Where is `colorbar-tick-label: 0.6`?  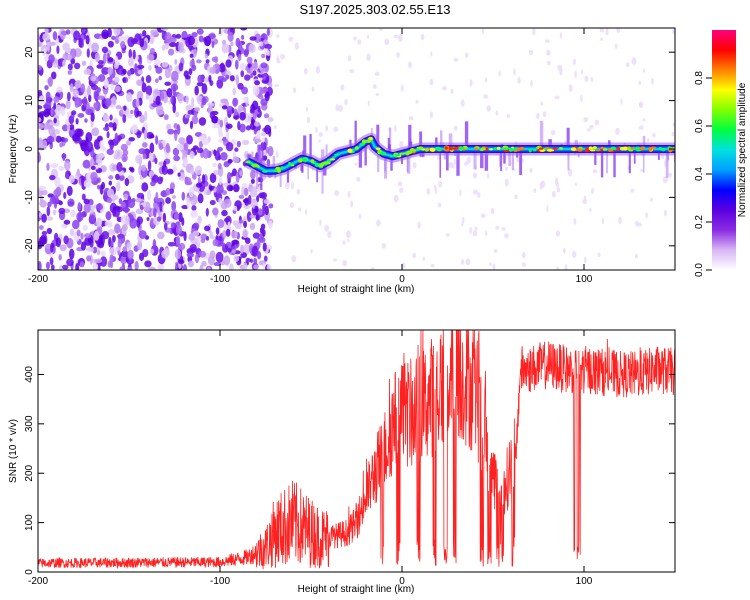 colorbar-tick-label: 0.6 is located at coordinates (699, 126).